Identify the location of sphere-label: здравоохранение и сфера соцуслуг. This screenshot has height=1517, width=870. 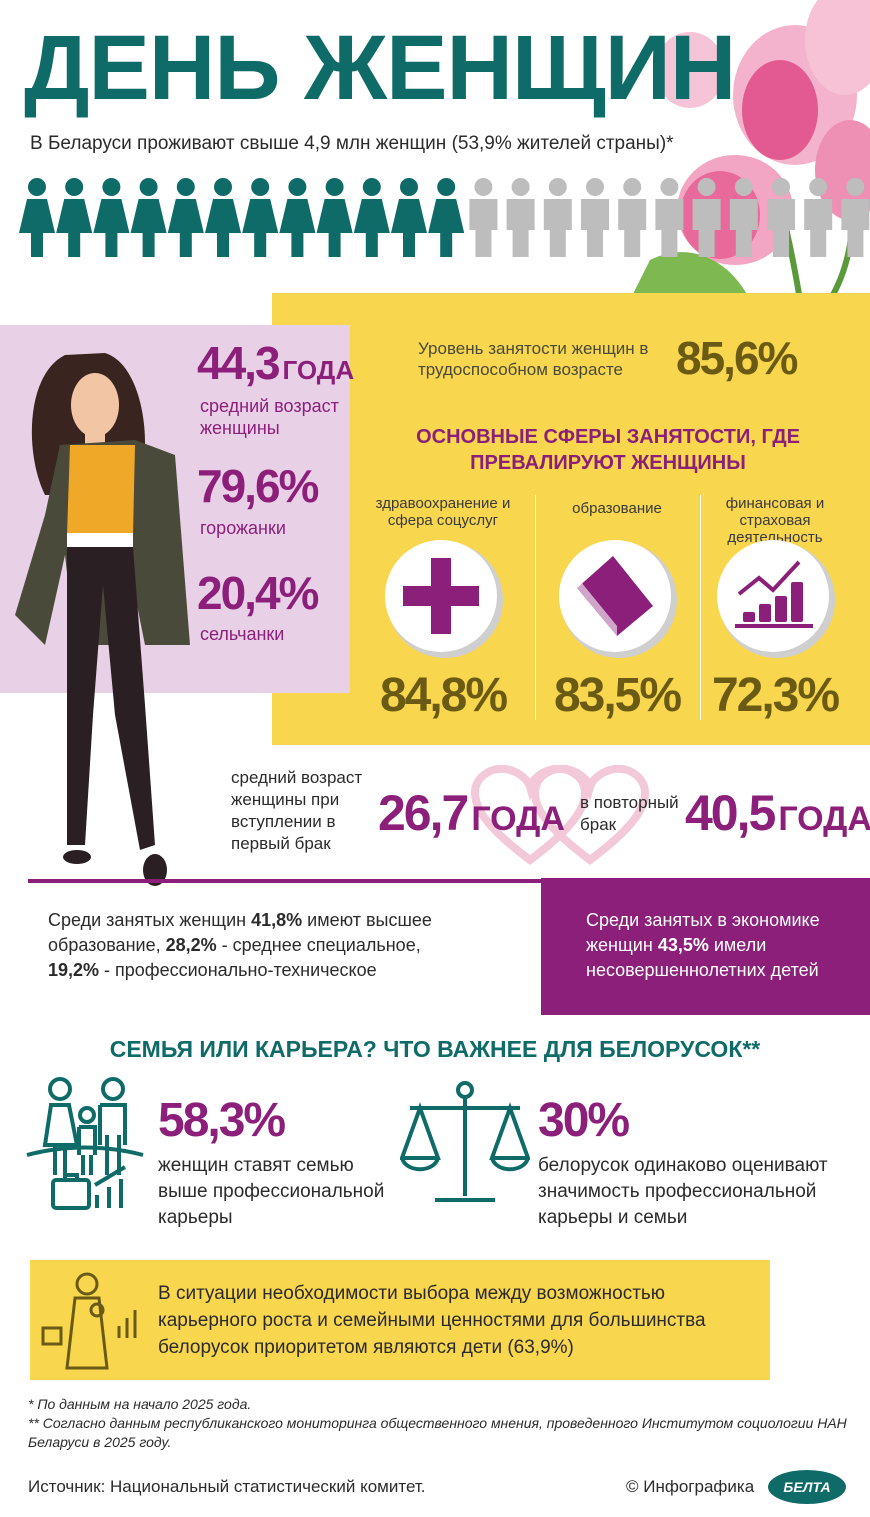
(443, 512).